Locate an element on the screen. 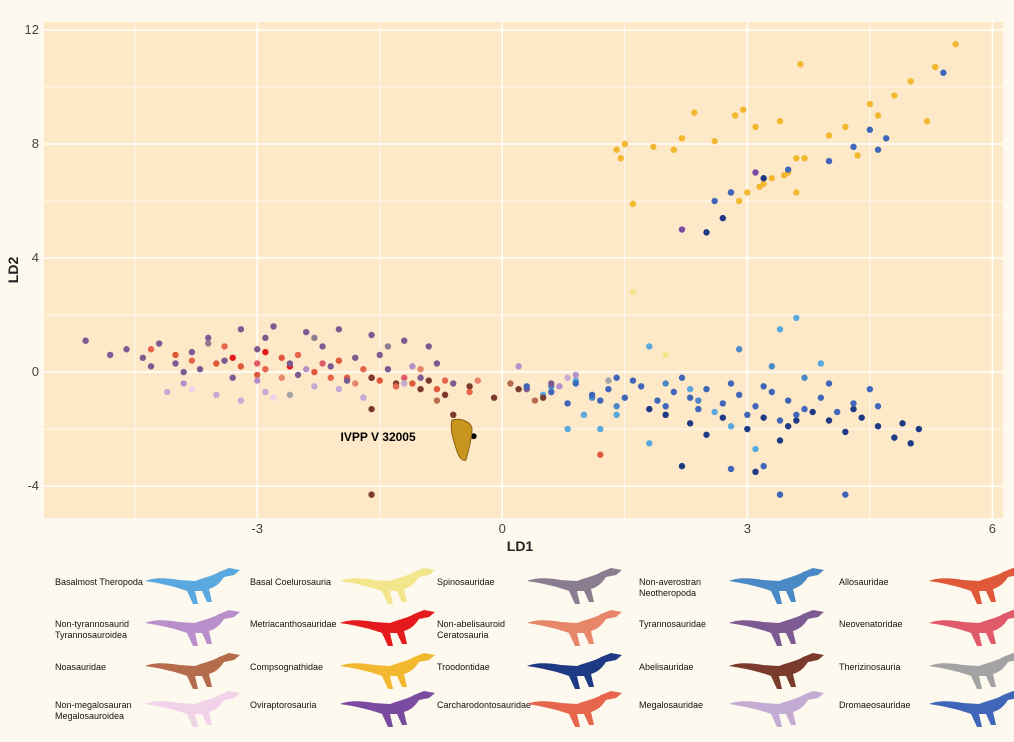  legend-label: Basalmost Theropoda is located at coordinates (99, 582).